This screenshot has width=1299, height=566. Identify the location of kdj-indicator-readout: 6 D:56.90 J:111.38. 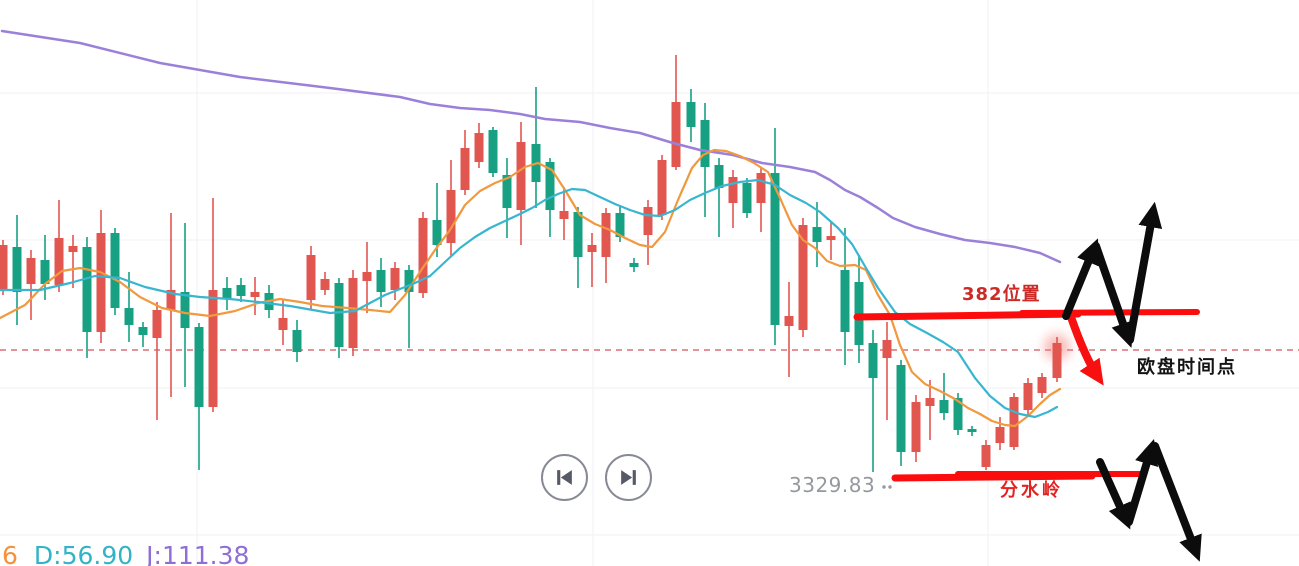
(125, 553).